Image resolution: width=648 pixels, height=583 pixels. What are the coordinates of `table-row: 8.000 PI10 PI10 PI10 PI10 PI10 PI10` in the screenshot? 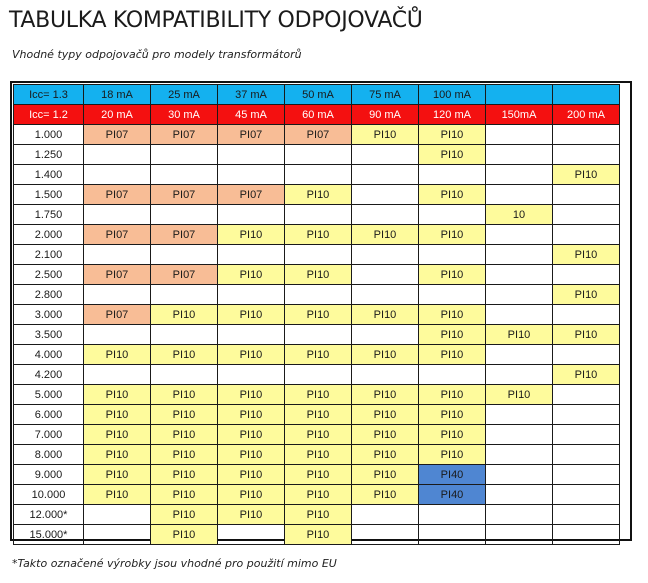 It's located at (316, 454).